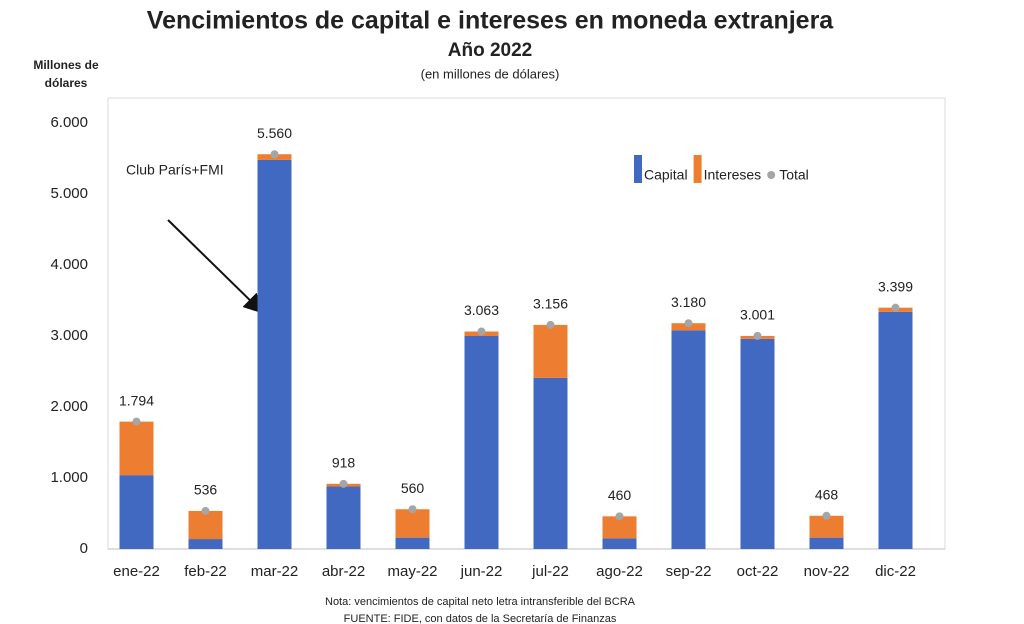 Image resolution: width=1024 pixels, height=624 pixels. I want to click on data-label: 3.001, so click(757, 315).